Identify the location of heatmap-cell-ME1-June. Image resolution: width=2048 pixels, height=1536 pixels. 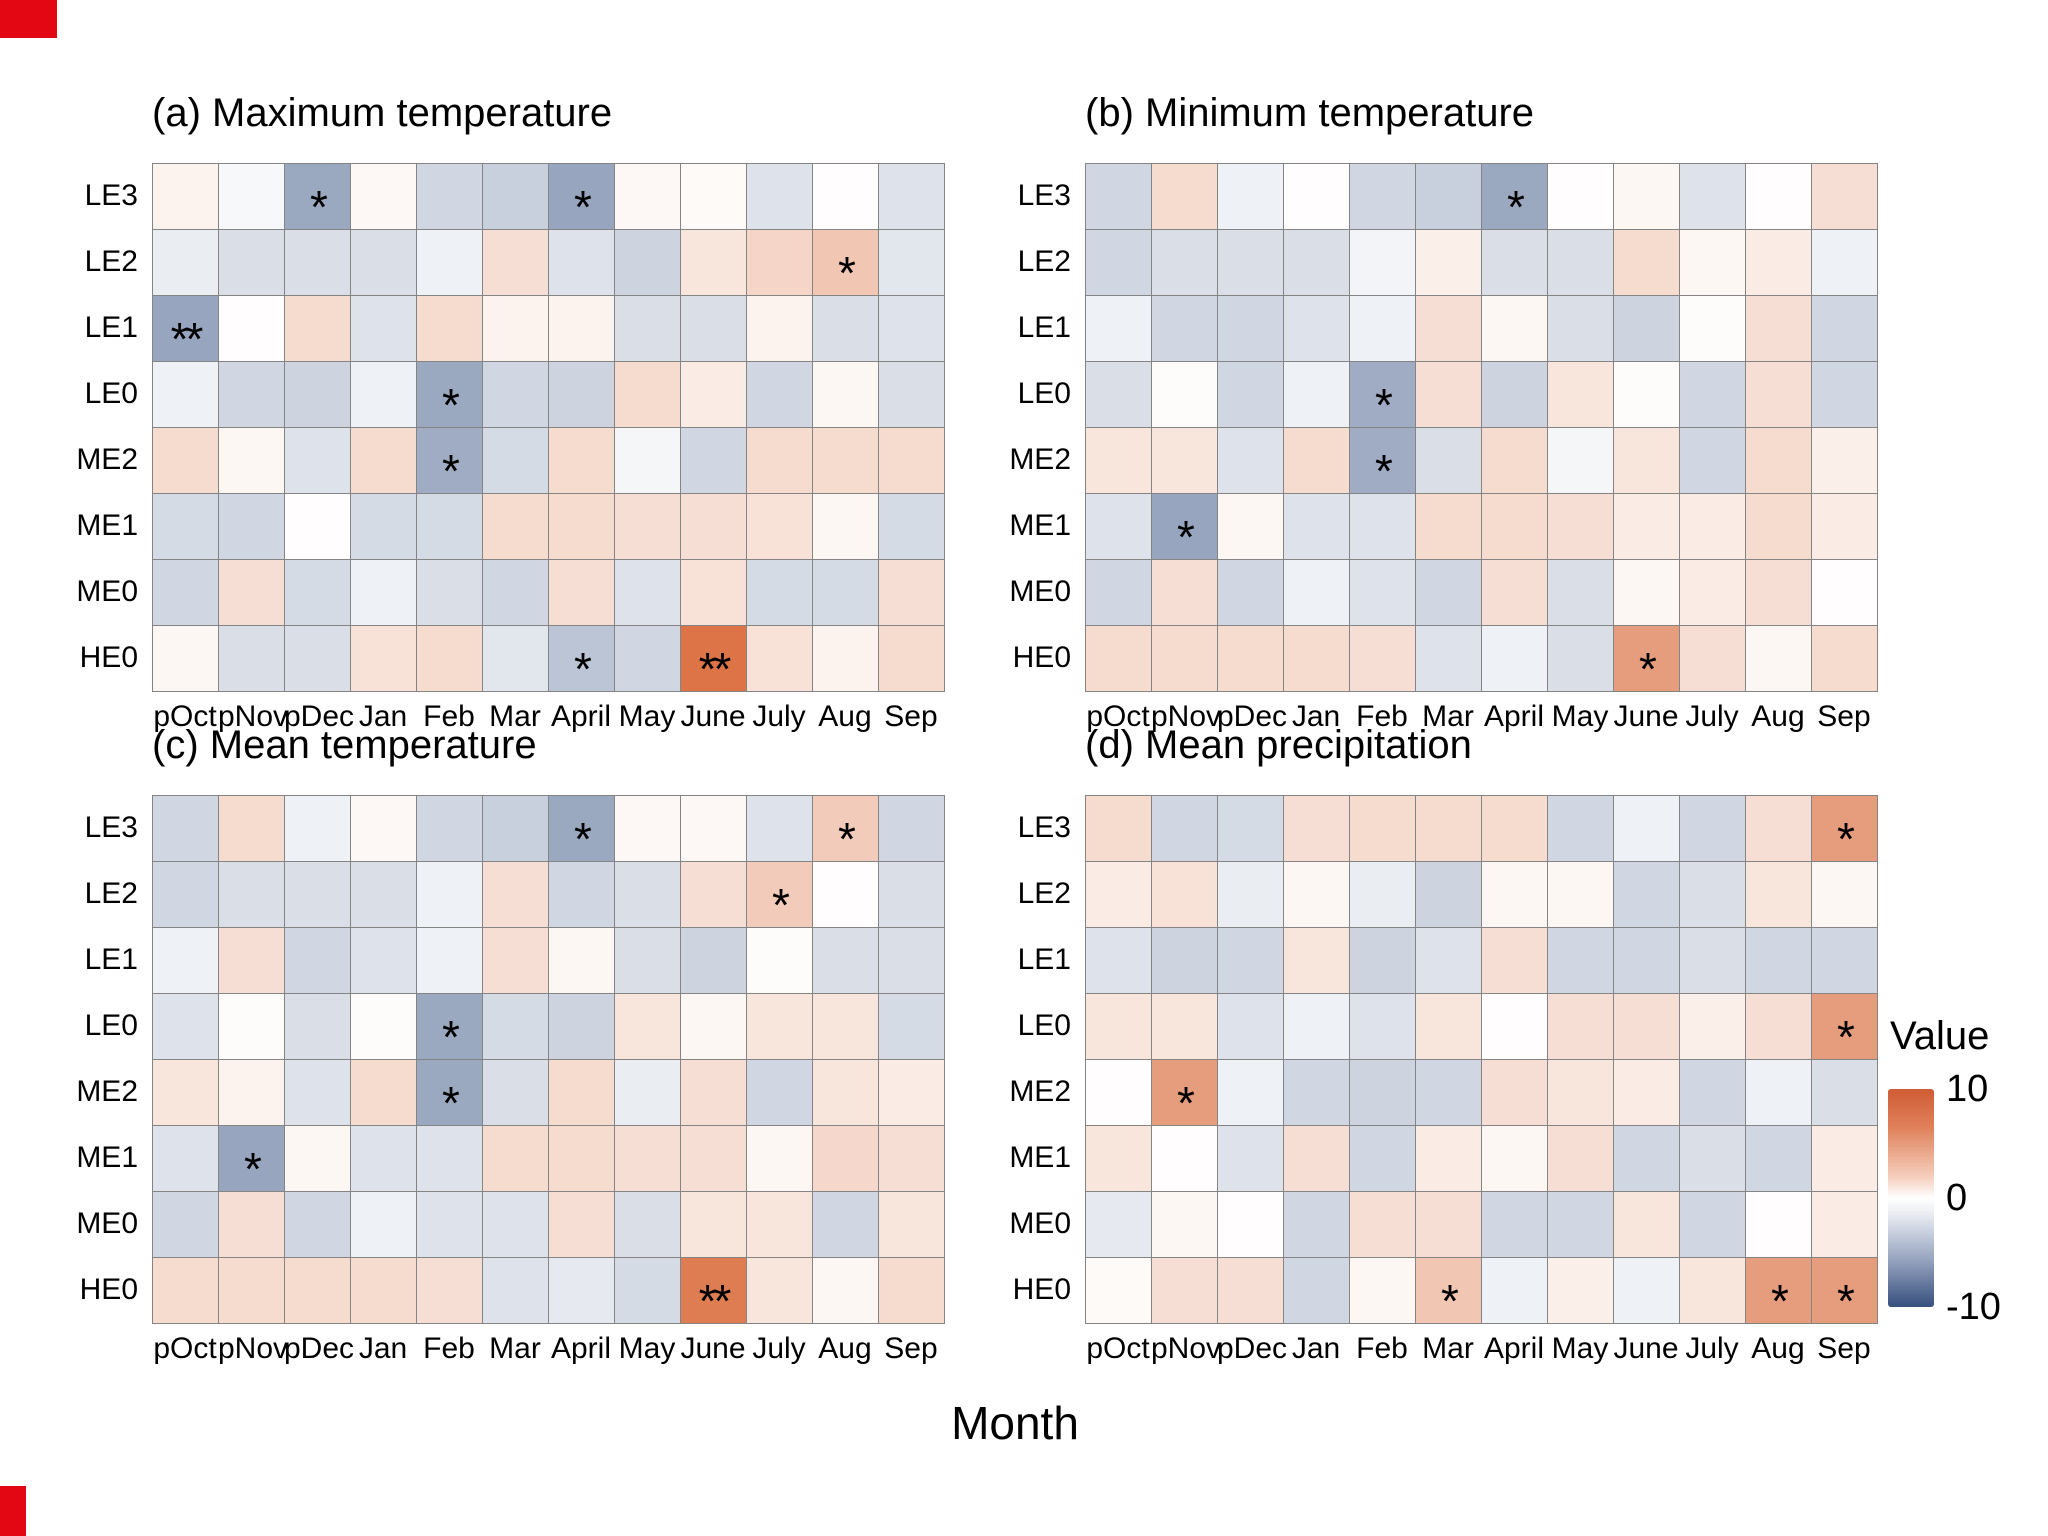
(1647, 1159).